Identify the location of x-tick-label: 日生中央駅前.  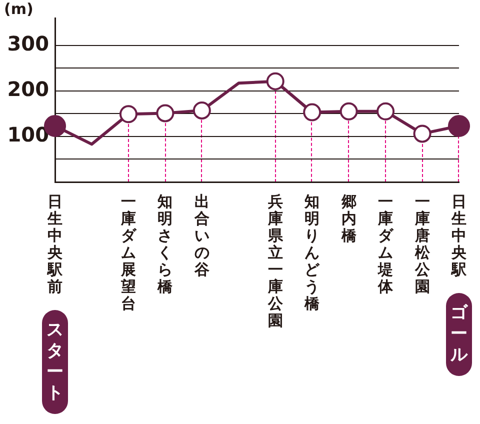
(55, 244).